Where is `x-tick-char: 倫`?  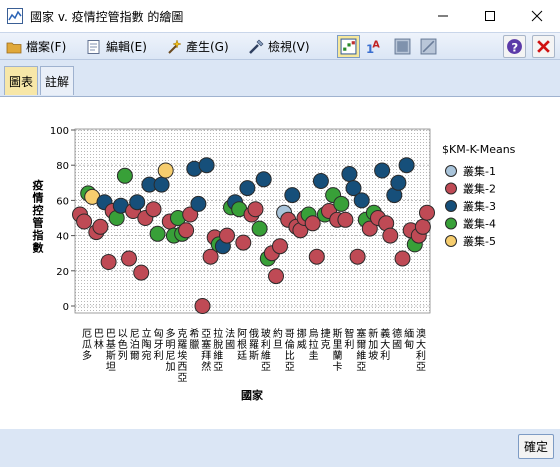 x-tick-char: 倫 is located at coordinates (290, 344).